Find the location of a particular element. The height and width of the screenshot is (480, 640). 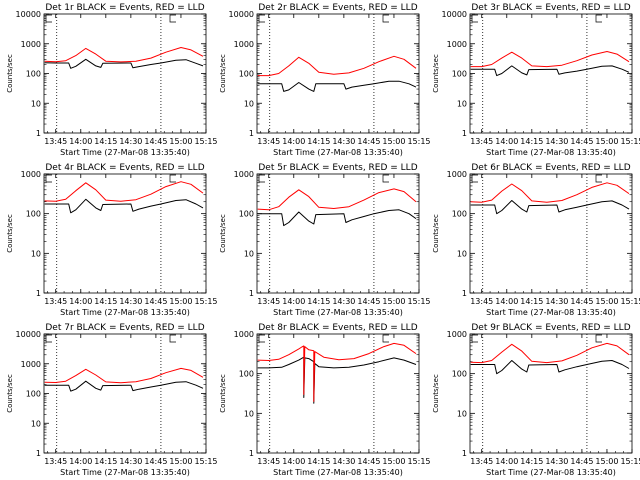

chart-title: Det 8r BLACK = Events, RED = LLD is located at coordinates (337, 328).